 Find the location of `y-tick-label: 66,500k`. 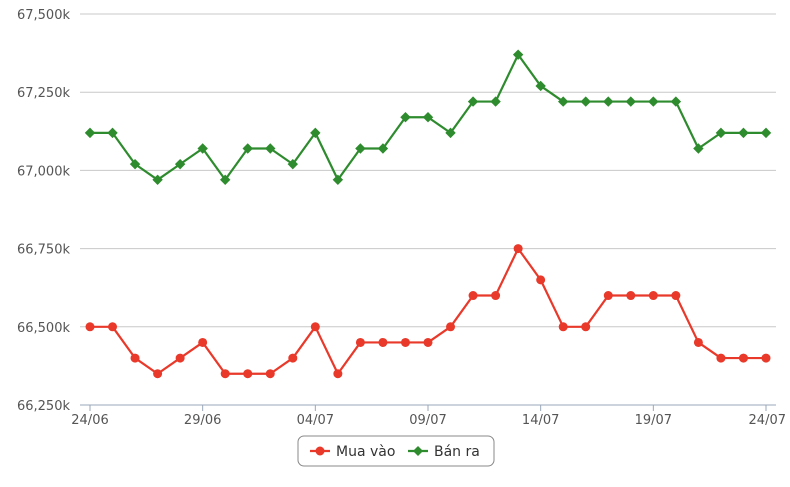

y-tick-label: 66,500k is located at coordinates (43, 328).